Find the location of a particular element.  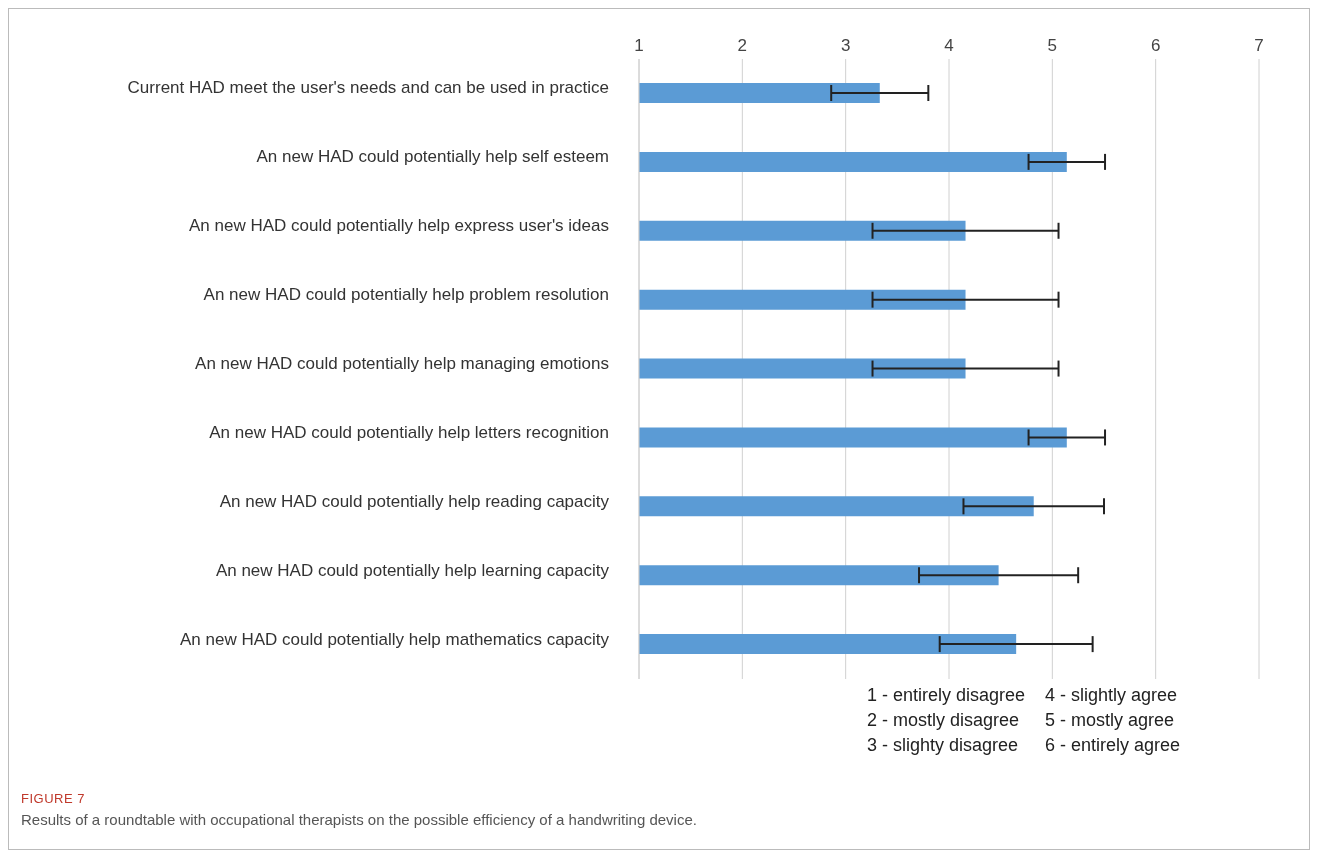

x-tick-label: 3 is located at coordinates (845, 45).